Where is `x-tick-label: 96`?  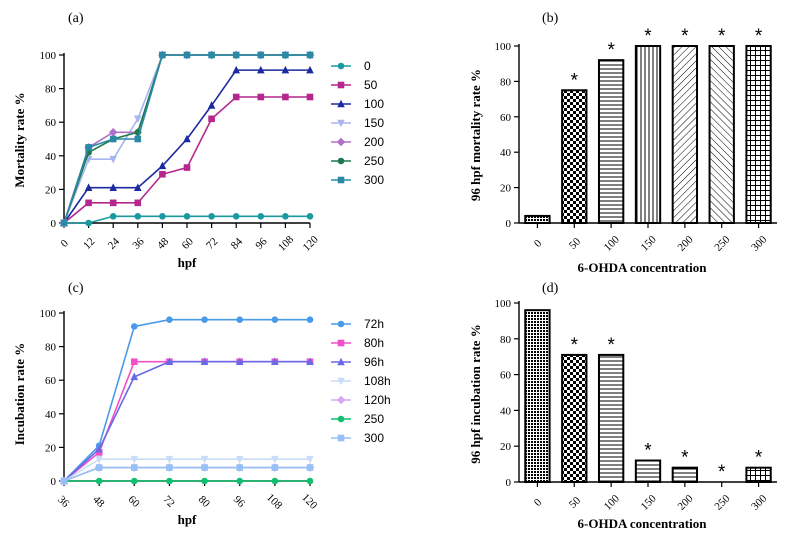
x-tick-label: 96 is located at coordinates (261, 243).